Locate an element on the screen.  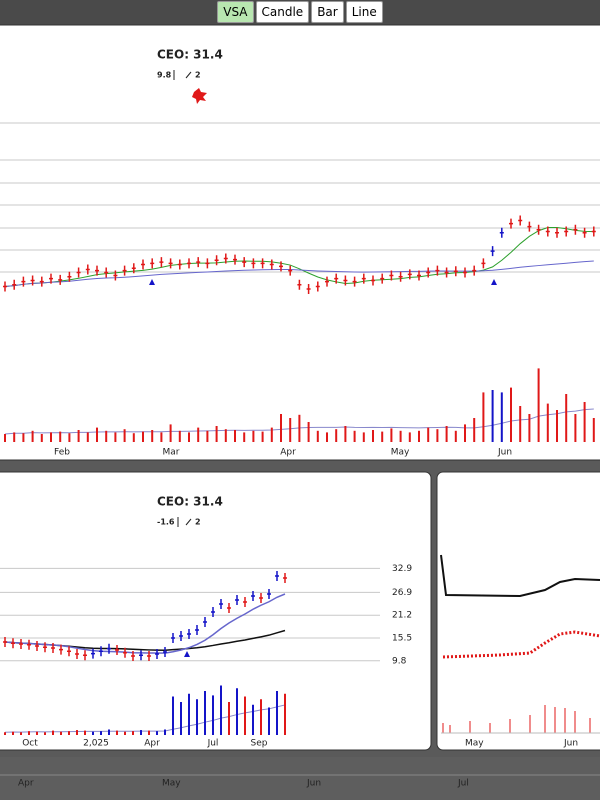
chart-type-button: VSA is located at coordinates (235, 12).